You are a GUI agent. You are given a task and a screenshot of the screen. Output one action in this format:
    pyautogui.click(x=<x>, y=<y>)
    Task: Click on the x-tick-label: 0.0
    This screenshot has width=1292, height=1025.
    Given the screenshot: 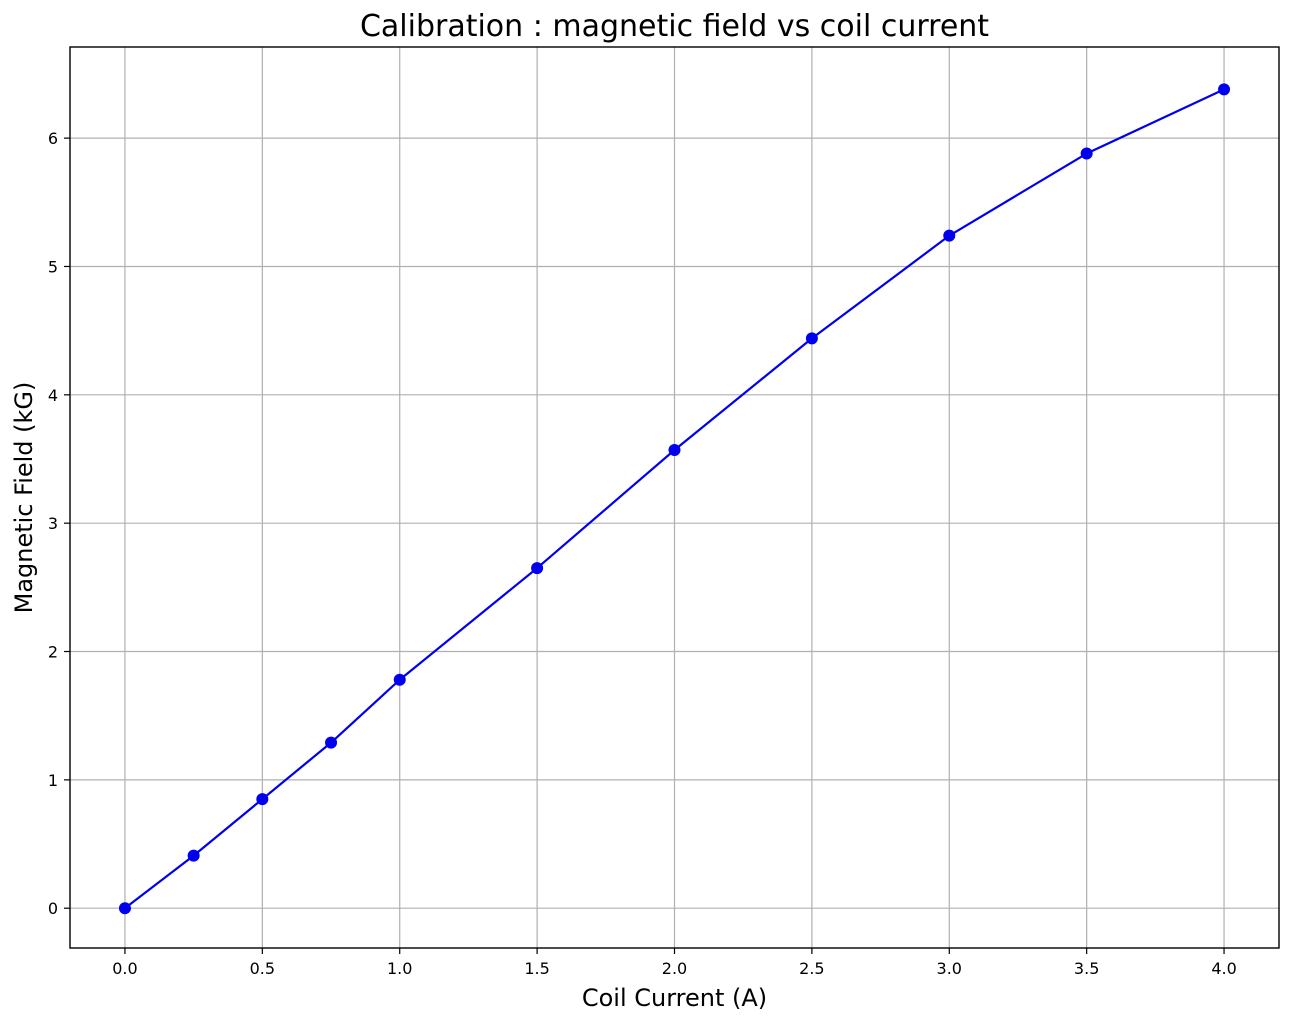 What is the action you would take?
    pyautogui.click(x=124, y=968)
    